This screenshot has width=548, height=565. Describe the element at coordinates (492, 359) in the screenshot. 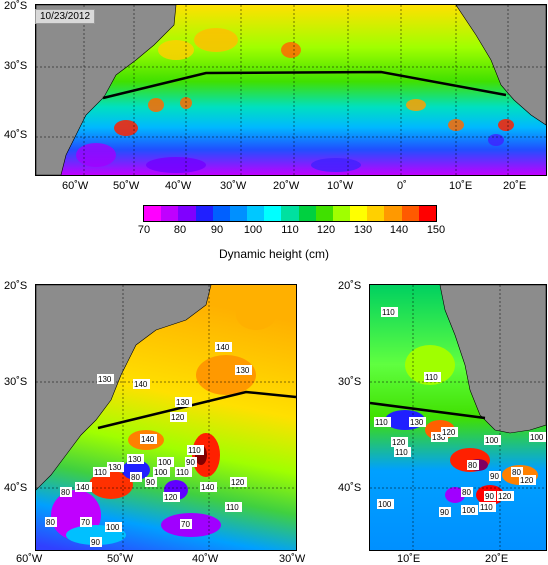

I see `africa-land` at that location.